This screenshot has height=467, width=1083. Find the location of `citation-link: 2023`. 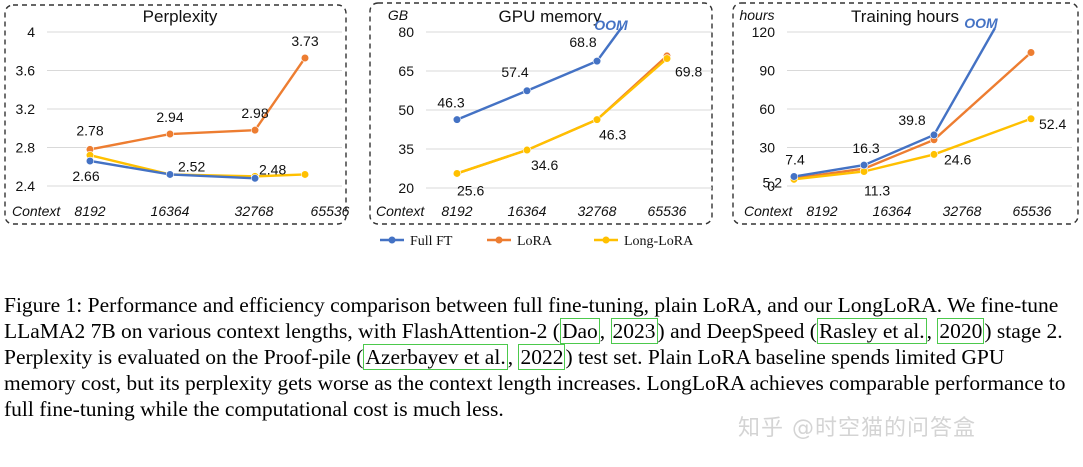

citation-link: 2023 is located at coordinates (634, 331).